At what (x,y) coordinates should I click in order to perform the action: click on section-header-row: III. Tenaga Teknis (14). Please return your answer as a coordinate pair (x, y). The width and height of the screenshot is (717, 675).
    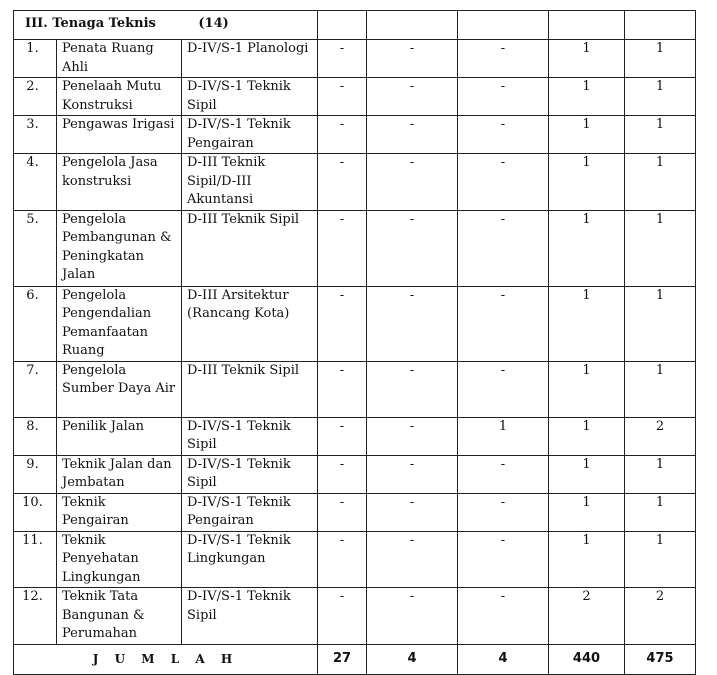
    Looking at the image, I should click on (354, 25).